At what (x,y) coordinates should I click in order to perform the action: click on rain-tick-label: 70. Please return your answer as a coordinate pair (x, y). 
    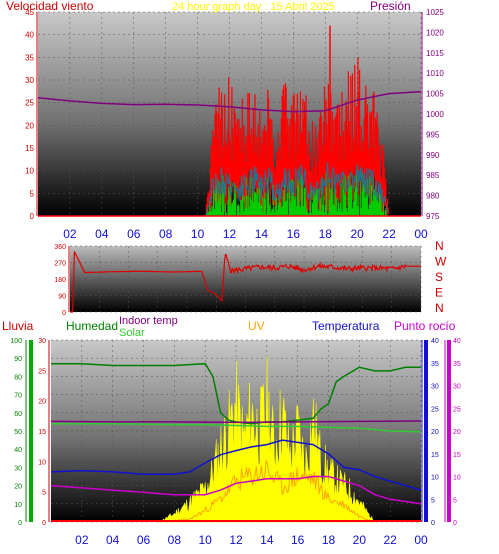
    Looking at the image, I should click on (18, 396).